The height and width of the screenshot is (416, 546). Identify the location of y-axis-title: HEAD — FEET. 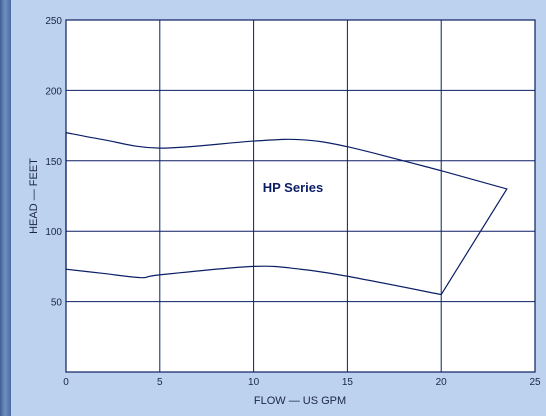
(34, 196).